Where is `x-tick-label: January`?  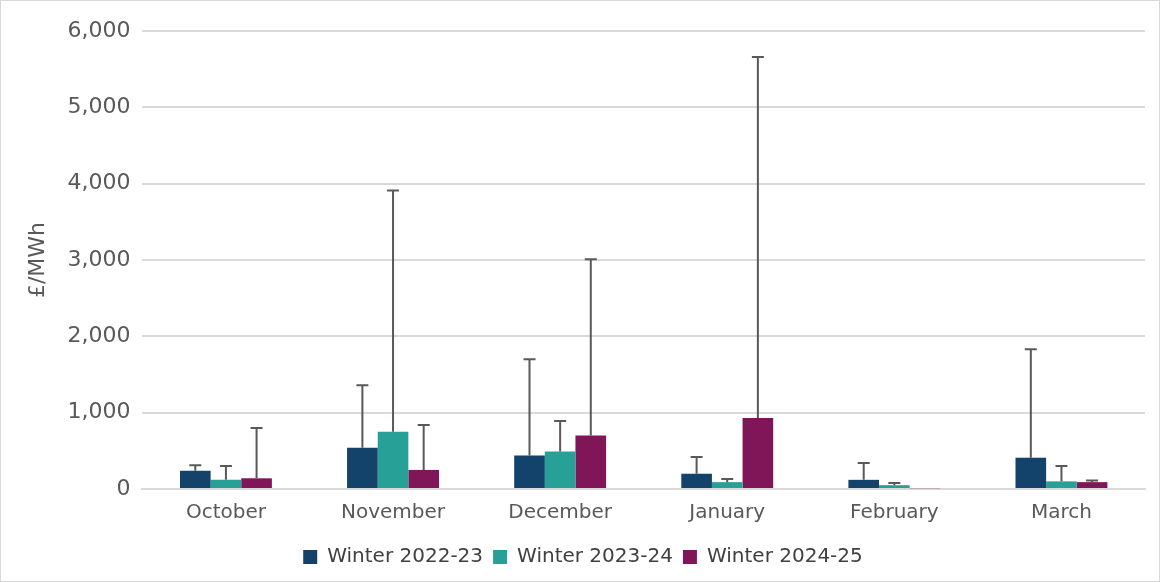
x-tick-label: January is located at coordinates (726, 511).